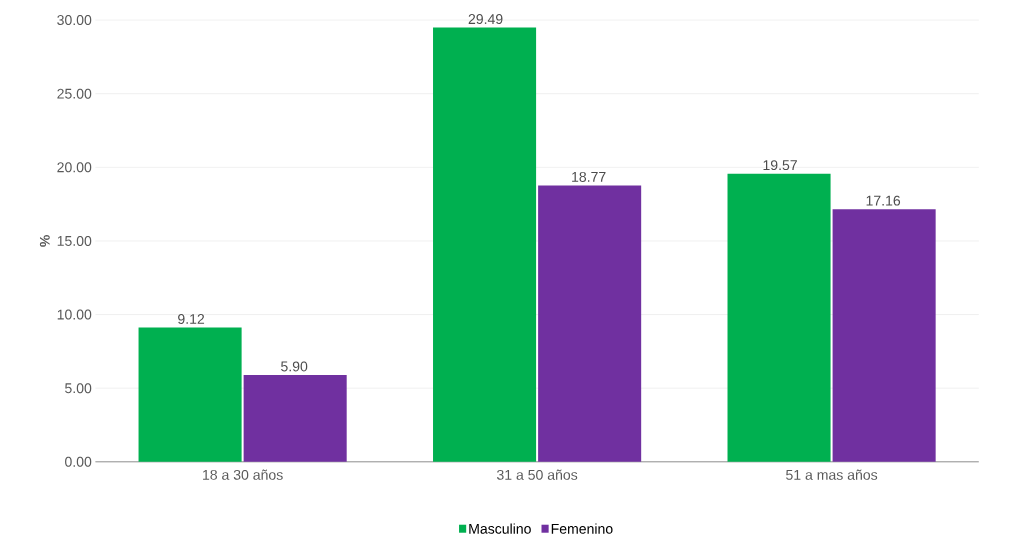  What do you see at coordinates (243, 474) in the screenshot?
I see `x-tick-label: 18 a 30 años` at bounding box center [243, 474].